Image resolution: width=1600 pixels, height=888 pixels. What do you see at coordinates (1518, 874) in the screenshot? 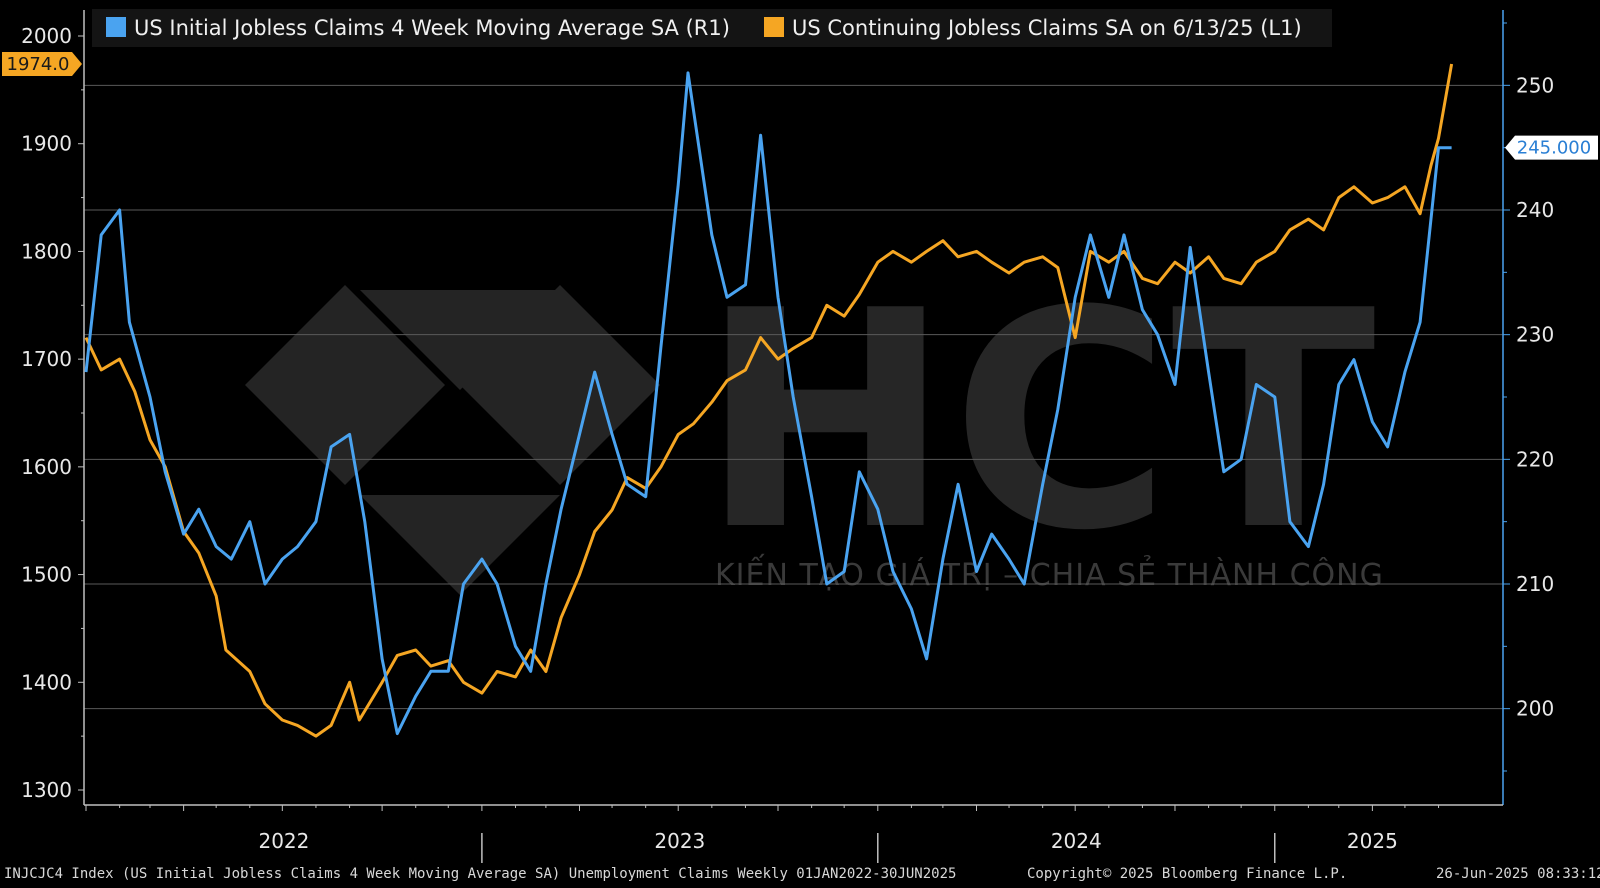
I see `footer-timestamp: 26-Jun-2025 08:33:12` at bounding box center [1518, 874].